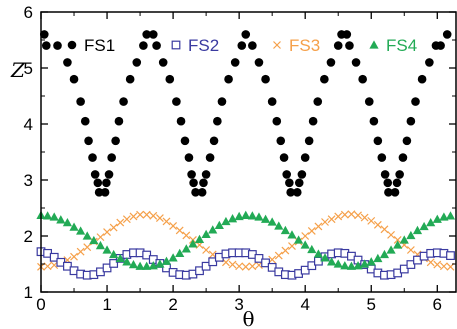 This screenshot has height=329, width=457. What do you see at coordinates (203, 45) in the screenshot?
I see `legend-label: FS2` at bounding box center [203, 45].